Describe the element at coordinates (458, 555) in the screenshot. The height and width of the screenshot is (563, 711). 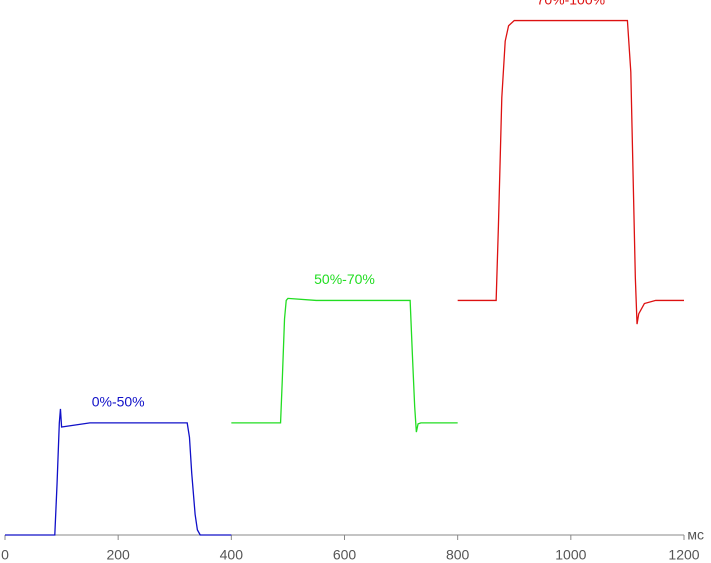
I see `x-tick-label: 800` at that location.